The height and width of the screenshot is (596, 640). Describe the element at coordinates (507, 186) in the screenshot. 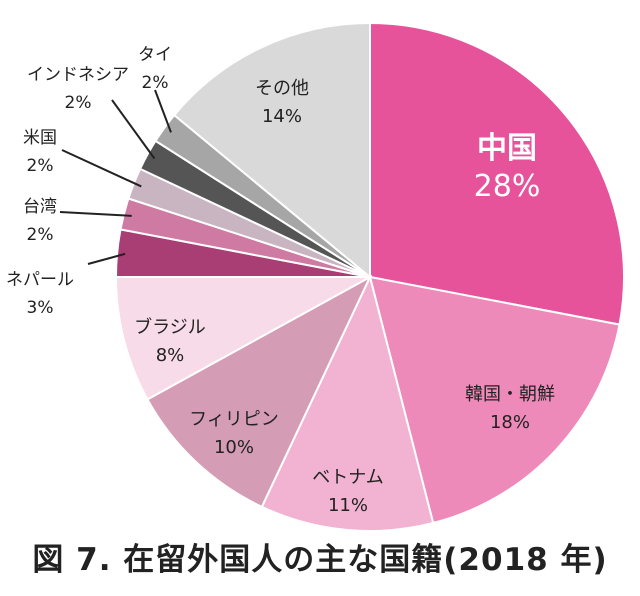

I see `slice-value-label: 28%` at that location.